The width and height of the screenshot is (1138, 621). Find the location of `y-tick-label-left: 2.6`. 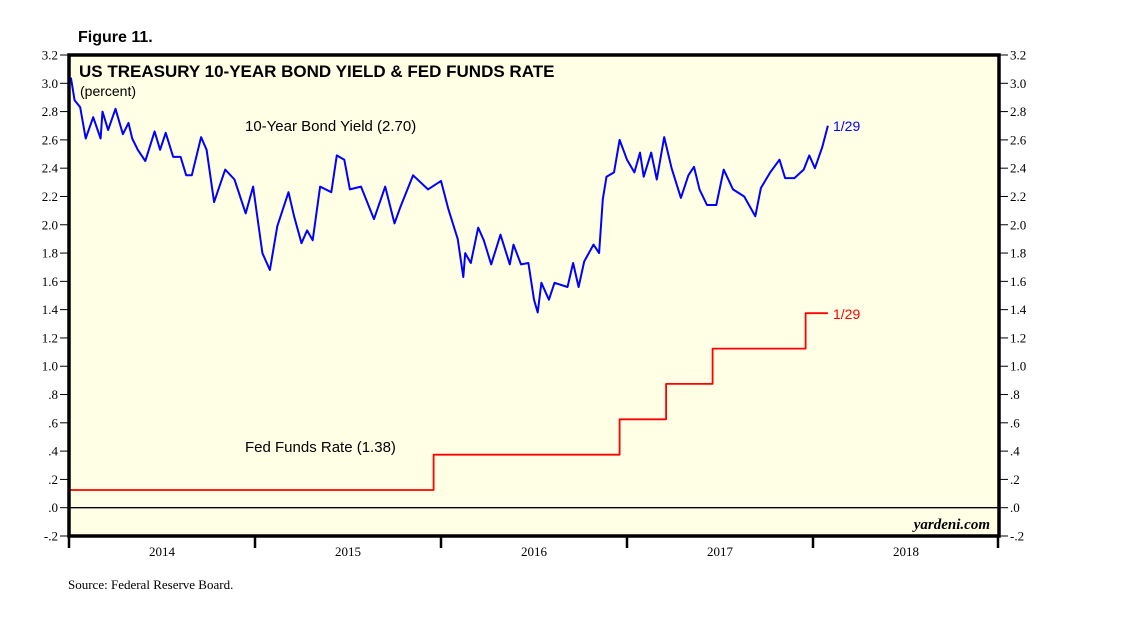

y-tick-label-left: 2.6 is located at coordinates (50, 139).